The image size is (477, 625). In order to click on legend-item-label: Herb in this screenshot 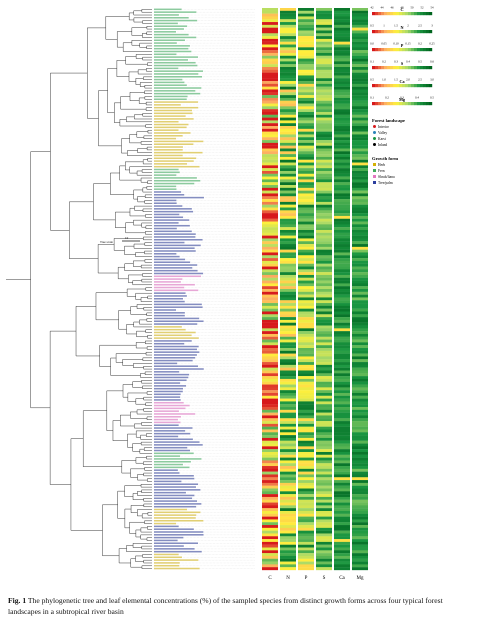, I will do `click(381, 165)`.